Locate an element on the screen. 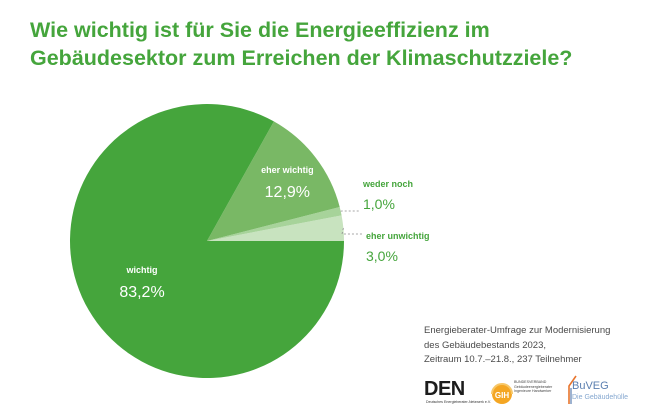  eher-unwichtig-leader-line is located at coordinates (351, 231).